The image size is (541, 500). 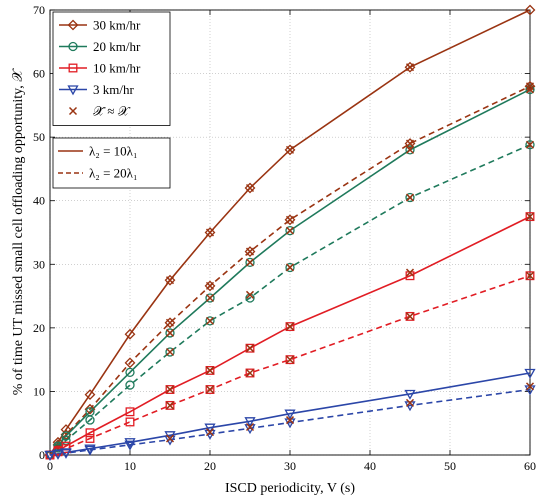 I want to click on x-tick-label: 10, so click(x=130, y=466).